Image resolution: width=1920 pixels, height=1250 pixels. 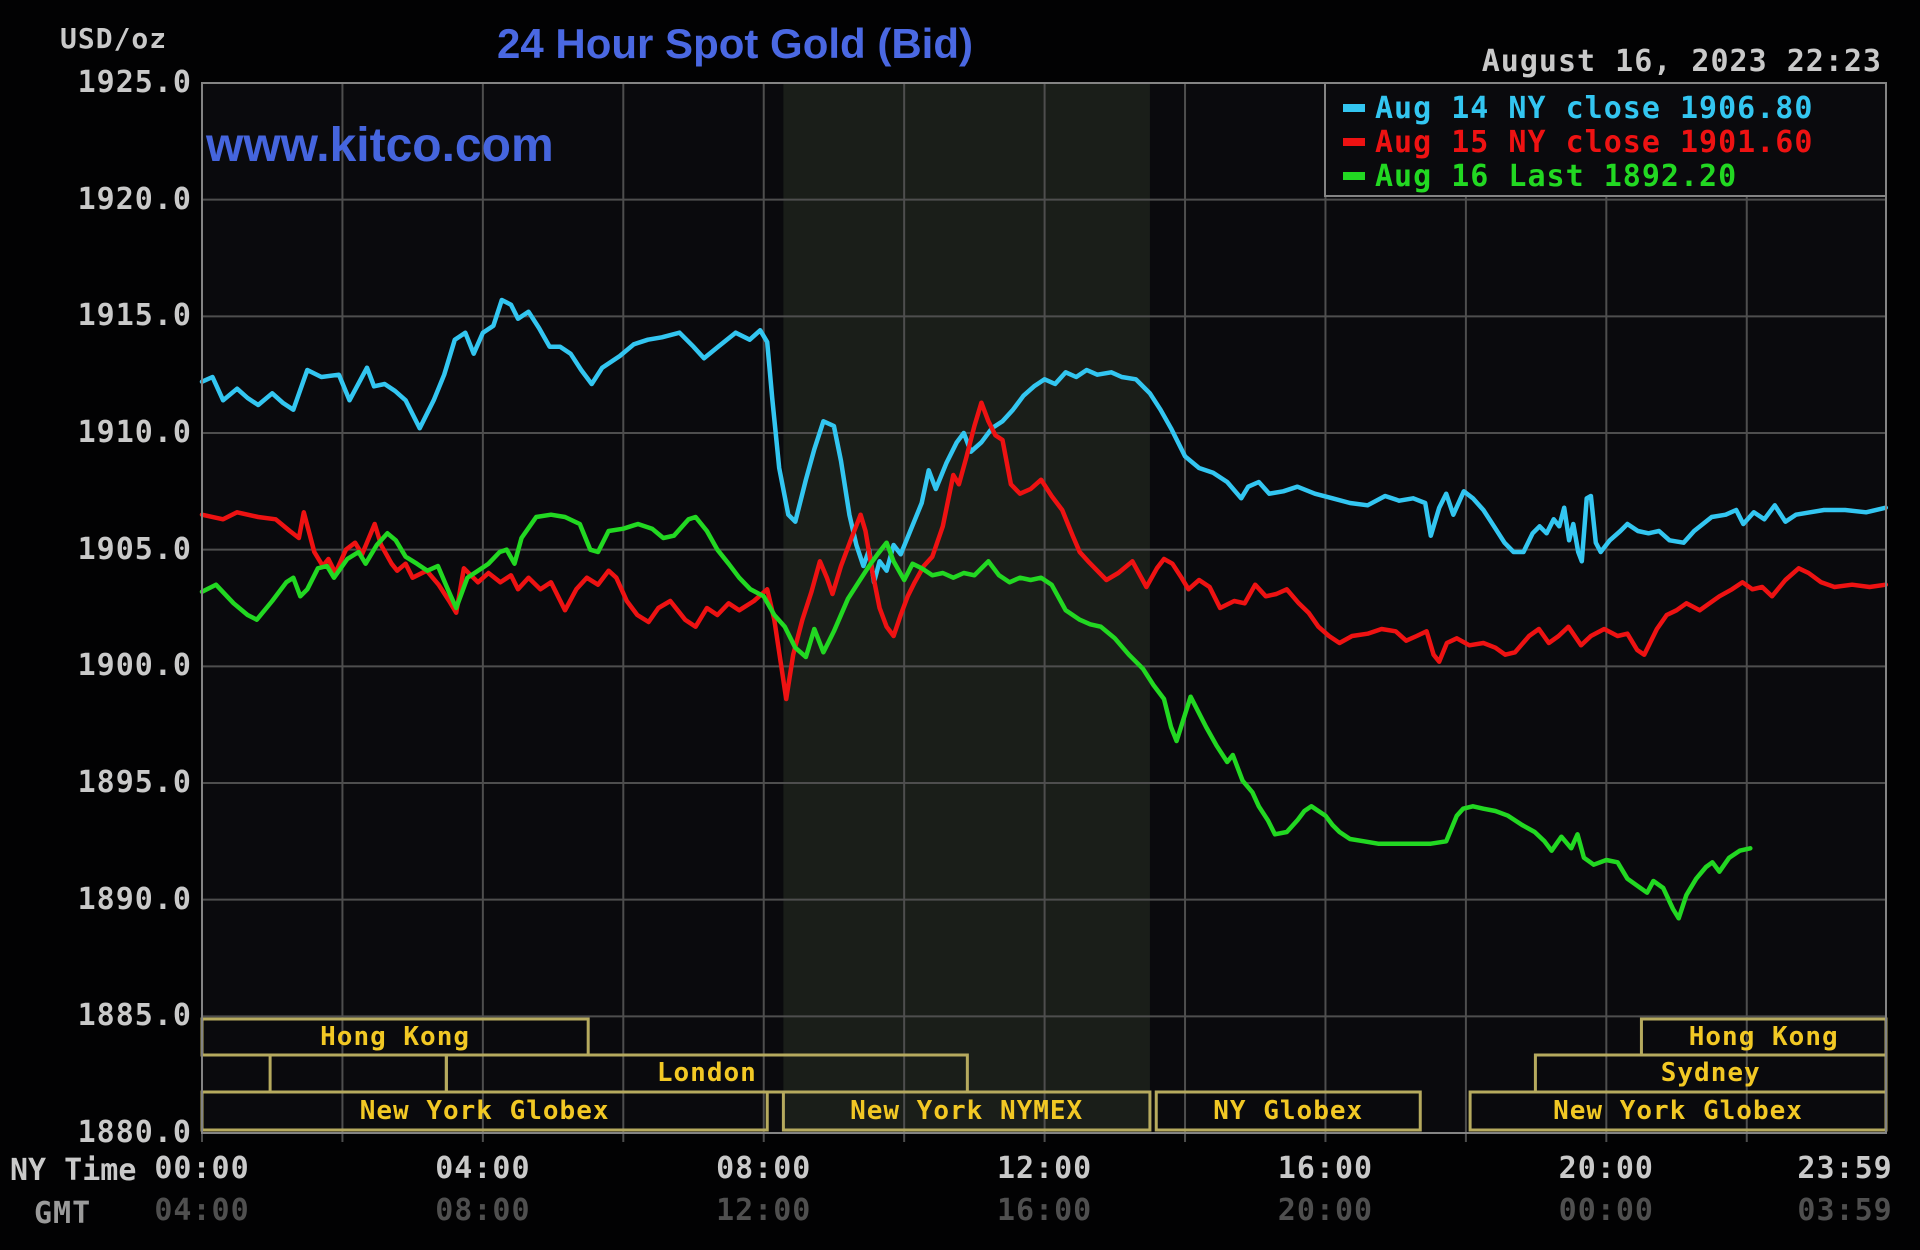 I want to click on ny-time-tick: 16:00, so click(x=1325, y=1168).